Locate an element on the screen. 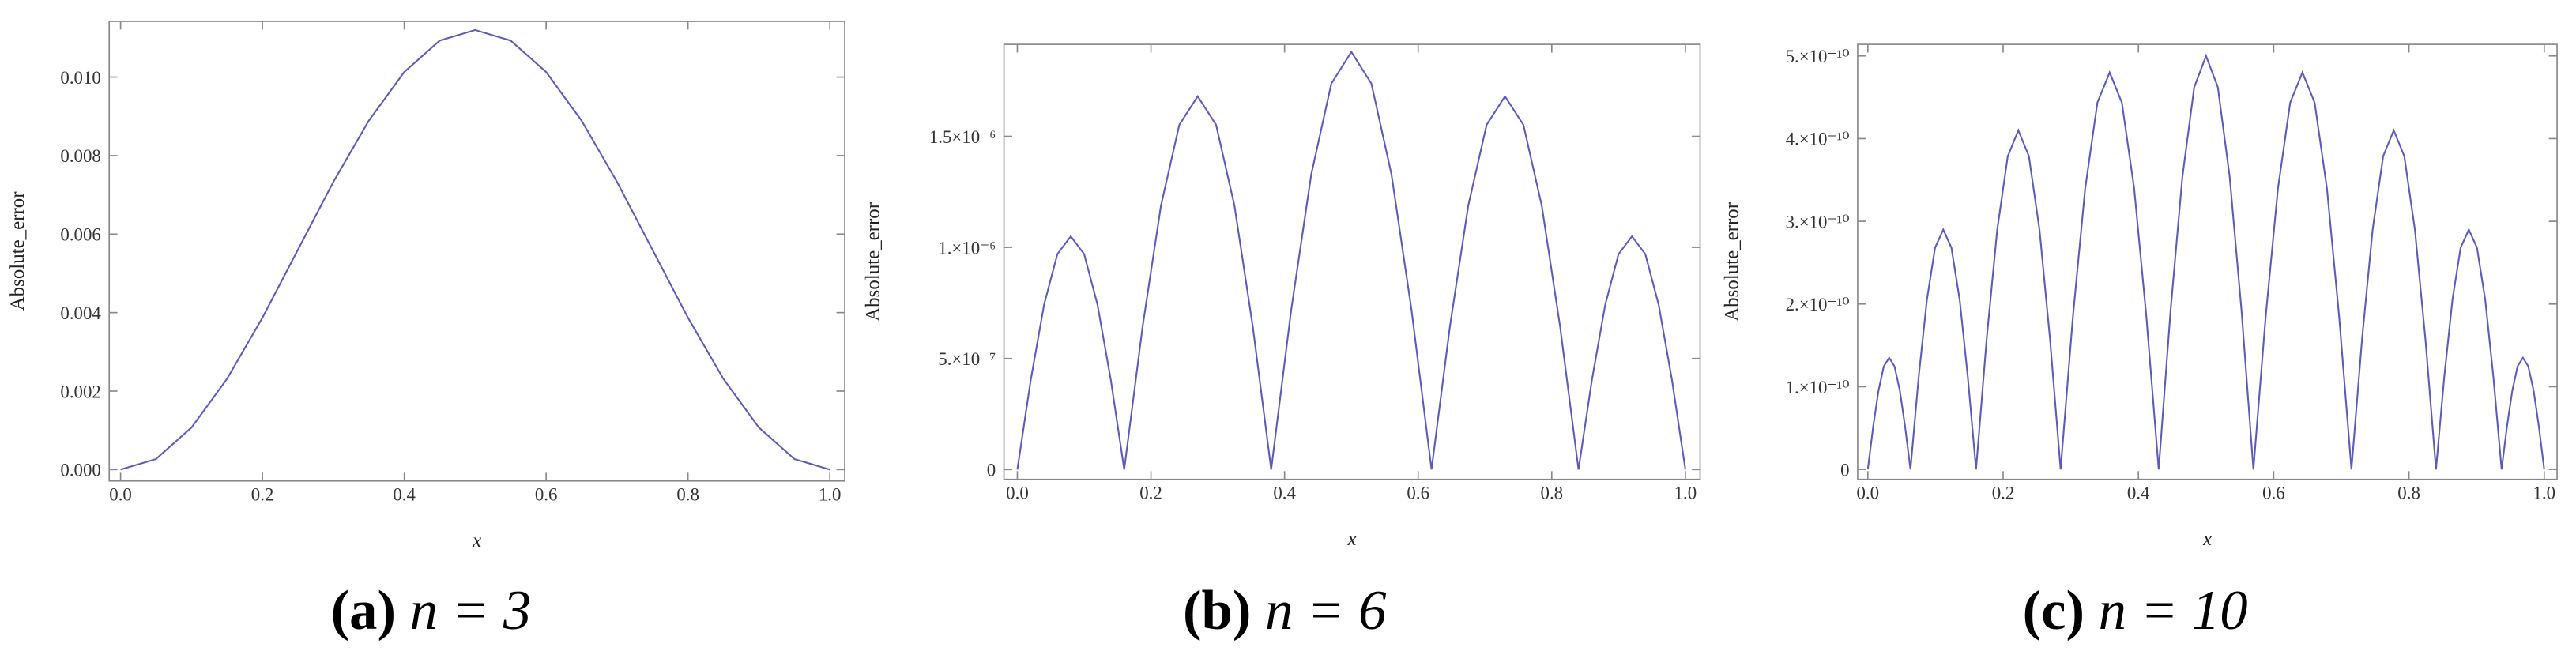  caption: (b) n = 6 is located at coordinates (1285, 611).